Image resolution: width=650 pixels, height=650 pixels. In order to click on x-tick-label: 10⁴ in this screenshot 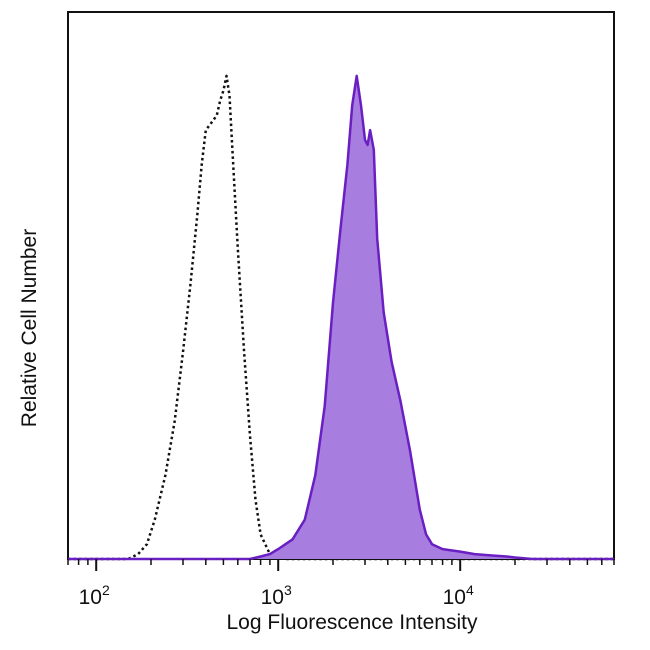, I will do `click(458, 595)`.